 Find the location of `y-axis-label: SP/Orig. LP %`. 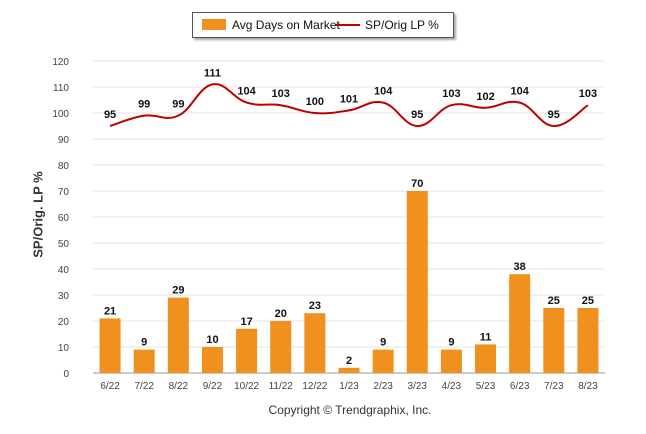

y-axis-label: SP/Orig. LP % is located at coordinates (38, 214).